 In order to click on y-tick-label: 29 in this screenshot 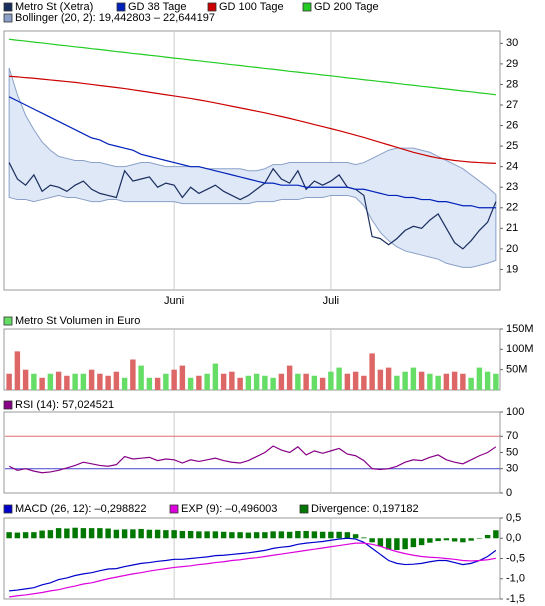, I will do `click(512, 64)`.